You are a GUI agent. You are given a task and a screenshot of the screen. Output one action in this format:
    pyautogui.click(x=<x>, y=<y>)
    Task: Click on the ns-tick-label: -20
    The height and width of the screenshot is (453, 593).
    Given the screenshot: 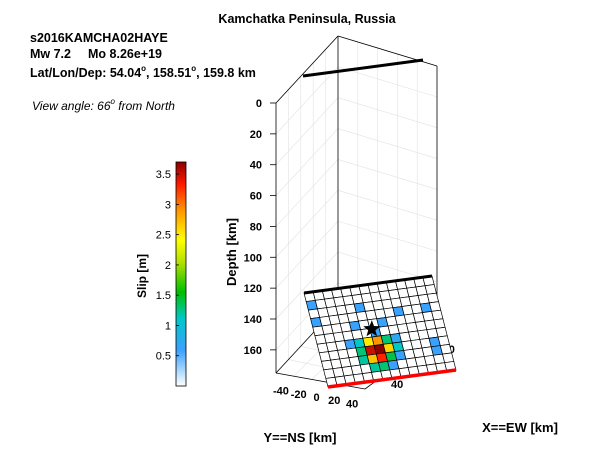 What is the action you would take?
    pyautogui.click(x=299, y=395)
    